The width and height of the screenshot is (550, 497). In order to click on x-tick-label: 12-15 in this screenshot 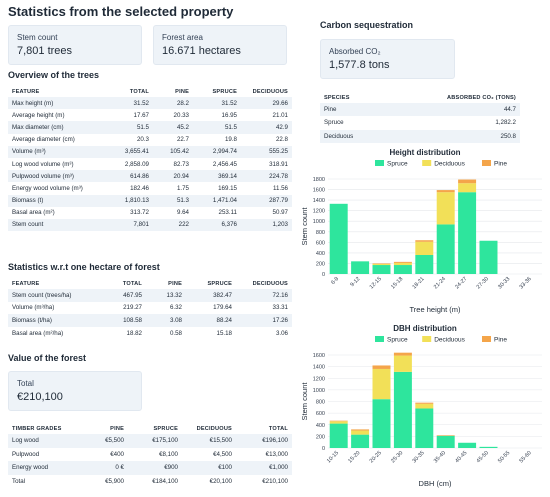, I will do `click(376, 283)`.